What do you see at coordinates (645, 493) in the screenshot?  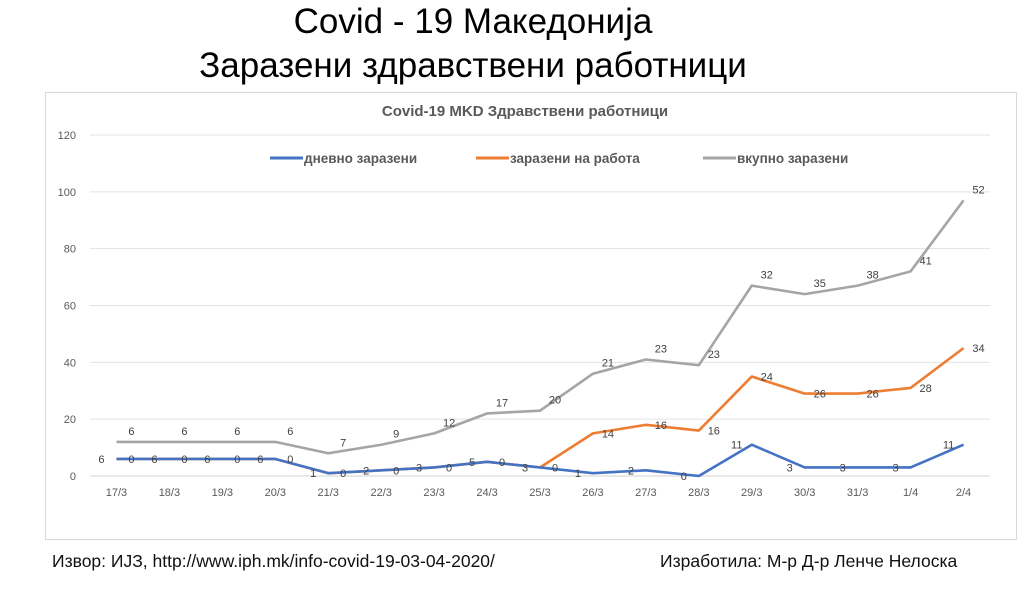 I see `x-tick-label: 27/3` at bounding box center [645, 493].